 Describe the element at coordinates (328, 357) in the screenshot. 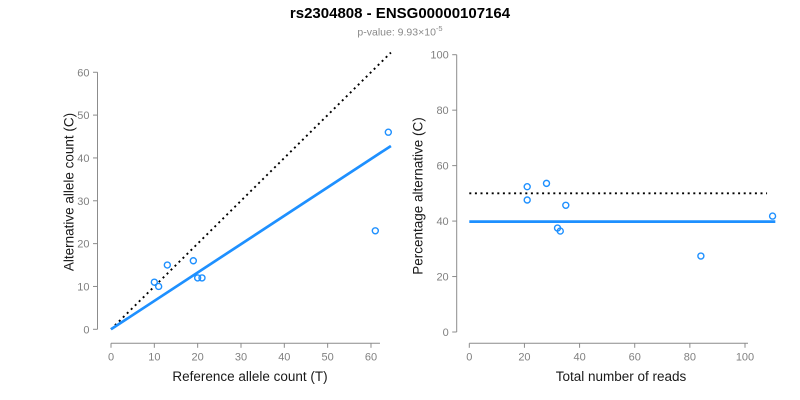

I see `x-tick-label: 50` at that location.